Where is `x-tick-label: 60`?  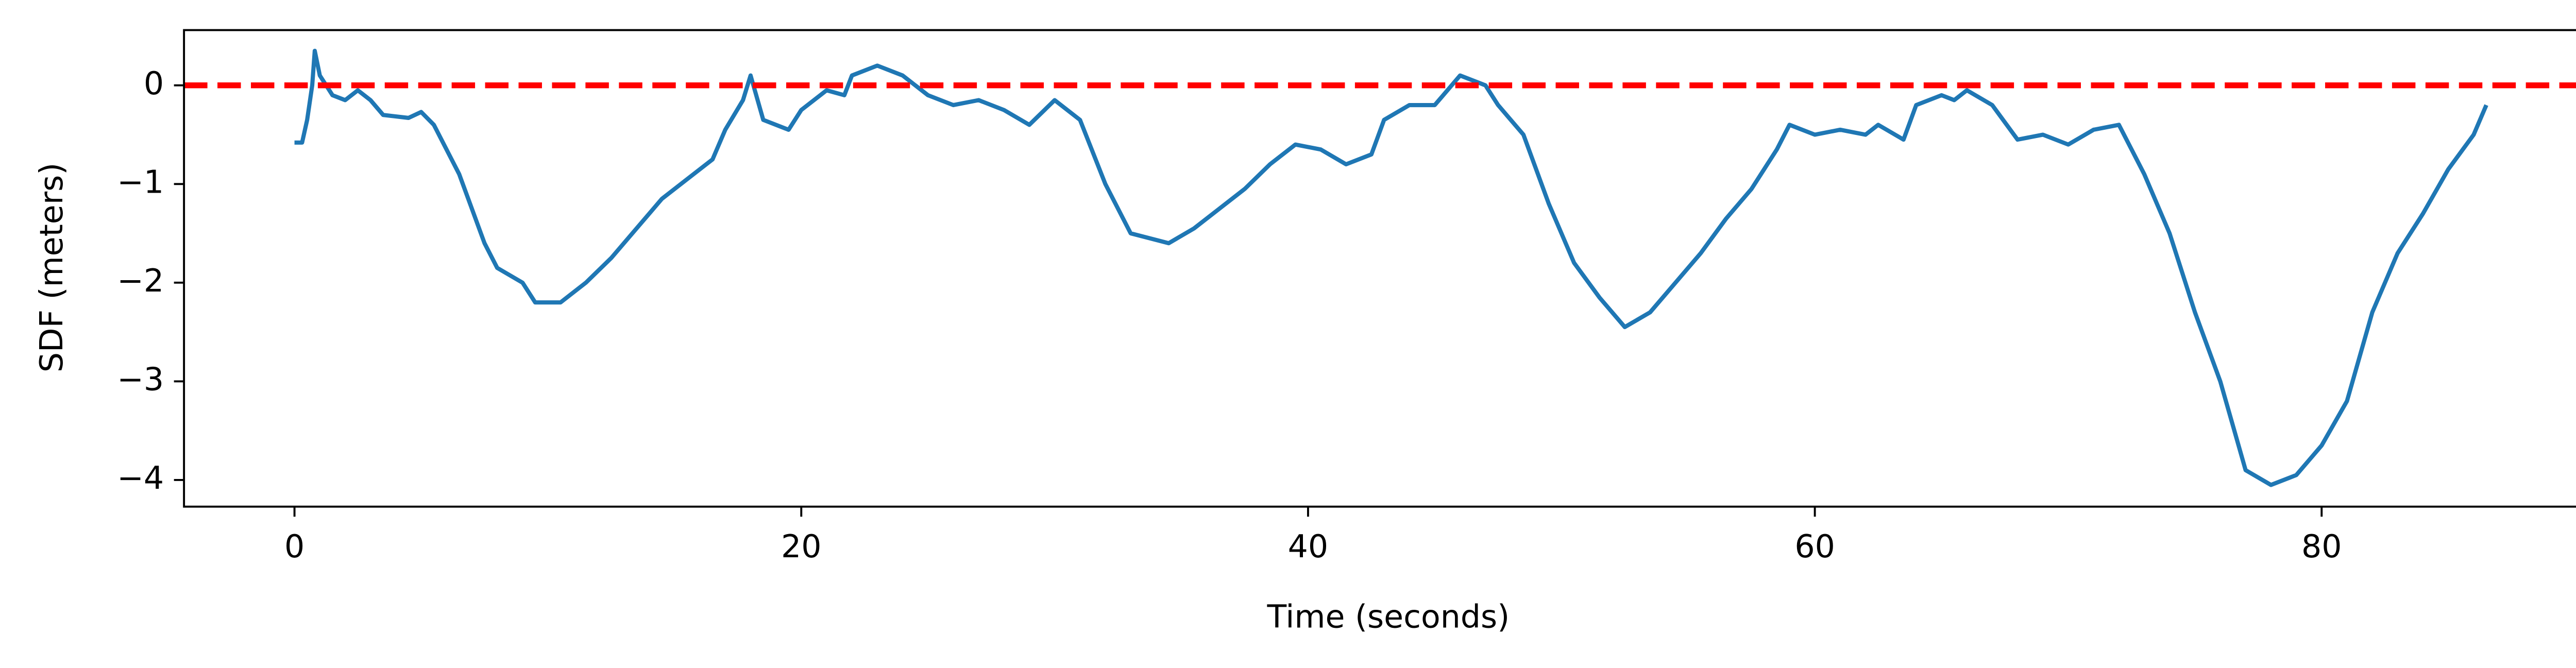
x-tick-label: 60 is located at coordinates (1814, 546).